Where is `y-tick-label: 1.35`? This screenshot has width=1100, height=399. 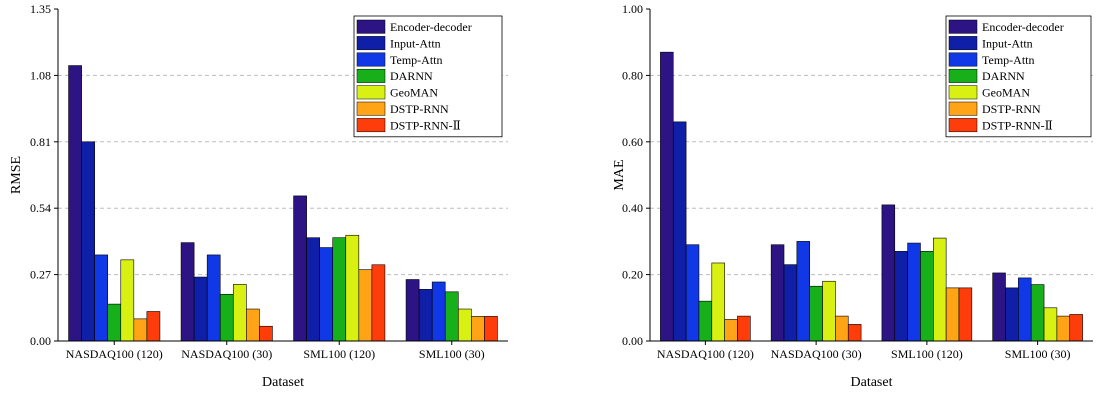 y-tick-label: 1.35 is located at coordinates (40, 9).